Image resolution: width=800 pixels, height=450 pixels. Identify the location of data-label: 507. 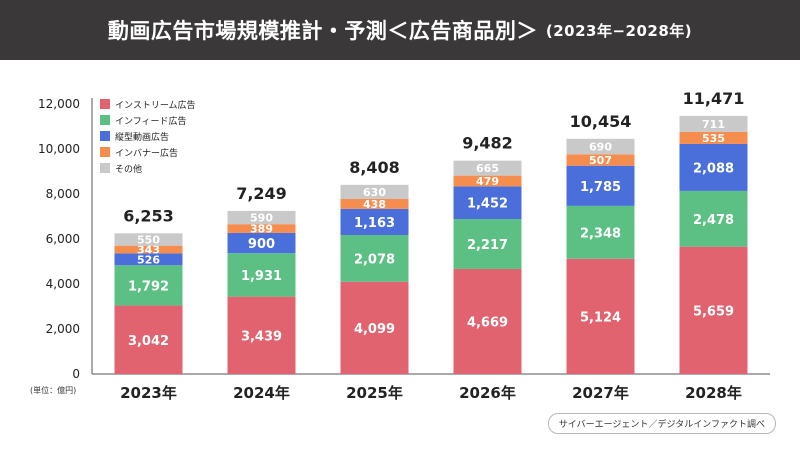
(600, 160).